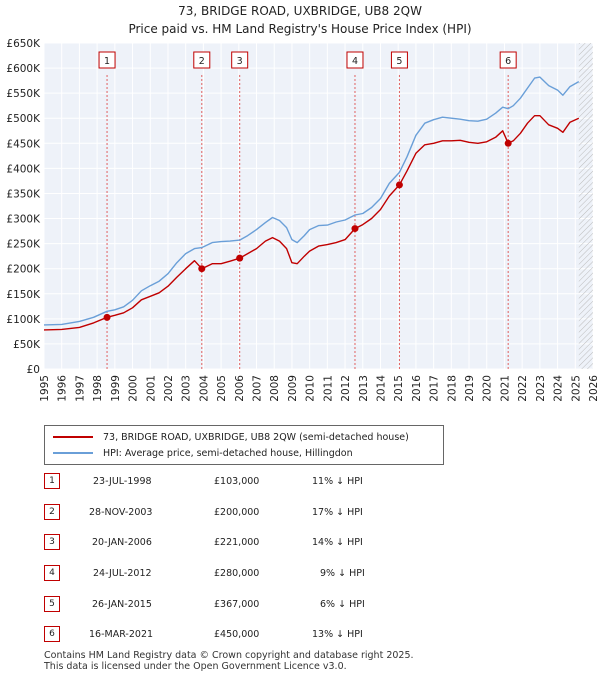 This screenshot has height=680, width=600. I want to click on x-tick-label: 2018, so click(452, 388).